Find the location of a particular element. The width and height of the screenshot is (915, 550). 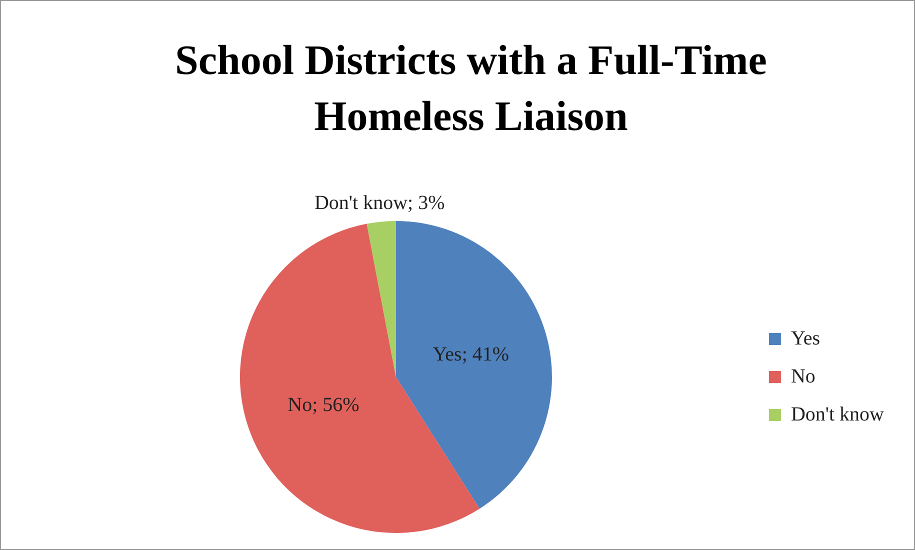

legend-label: Yes is located at coordinates (805, 338).